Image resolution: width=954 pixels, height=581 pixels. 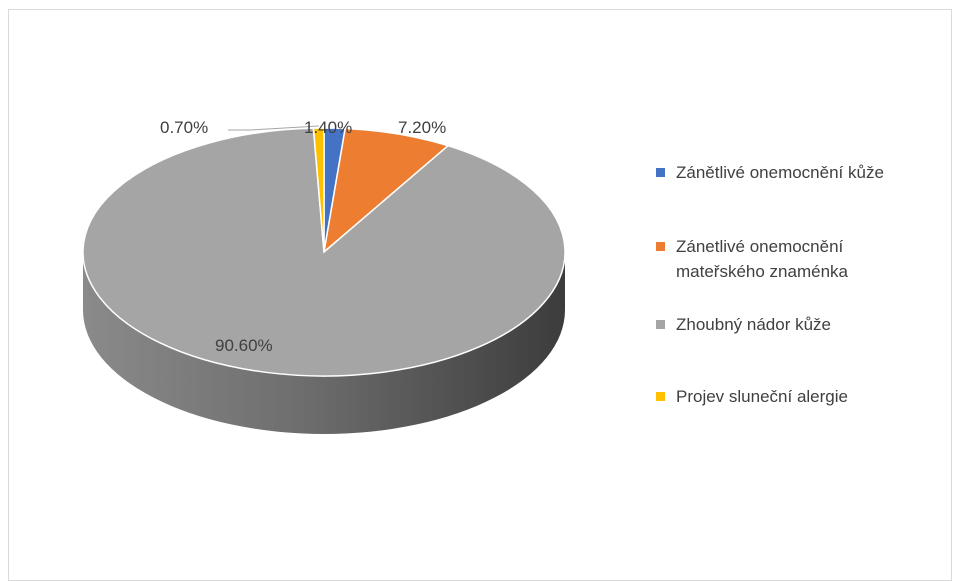 I want to click on legend-item-zhoubny-nador: Zhoubný nádor kůže, so click(x=743, y=324).